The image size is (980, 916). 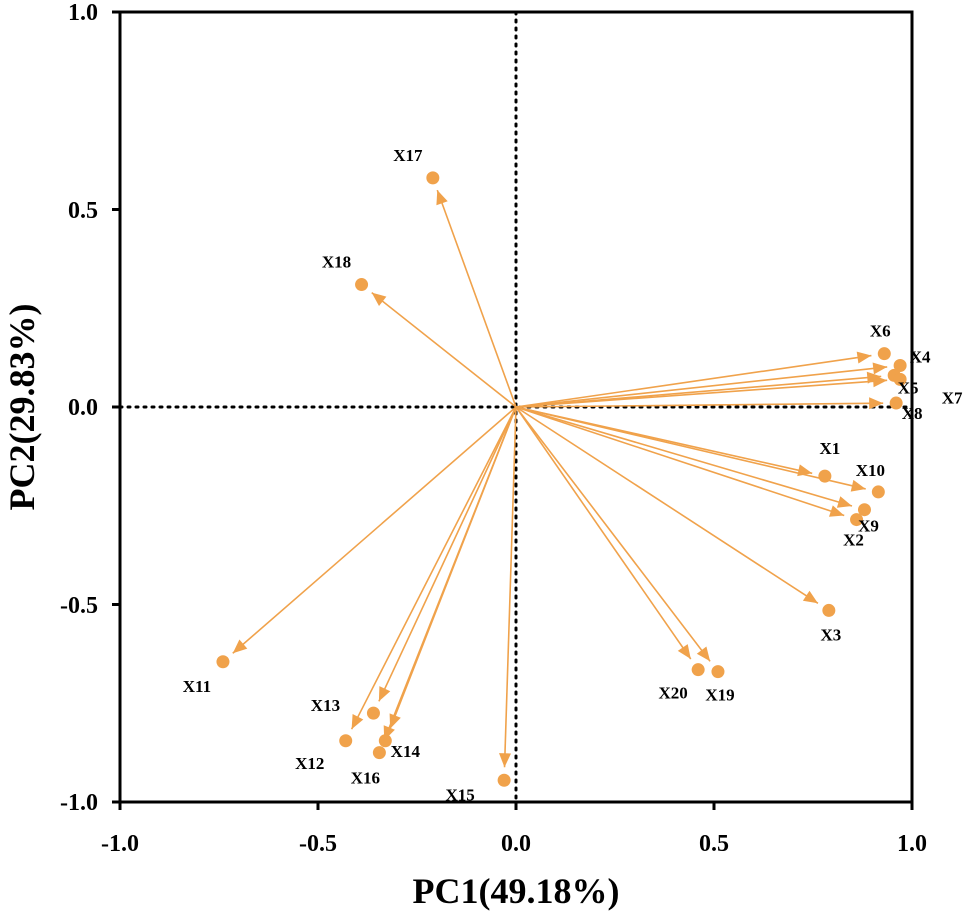 What do you see at coordinates (318, 844) in the screenshot?
I see `x-tick-label: -0.5` at bounding box center [318, 844].